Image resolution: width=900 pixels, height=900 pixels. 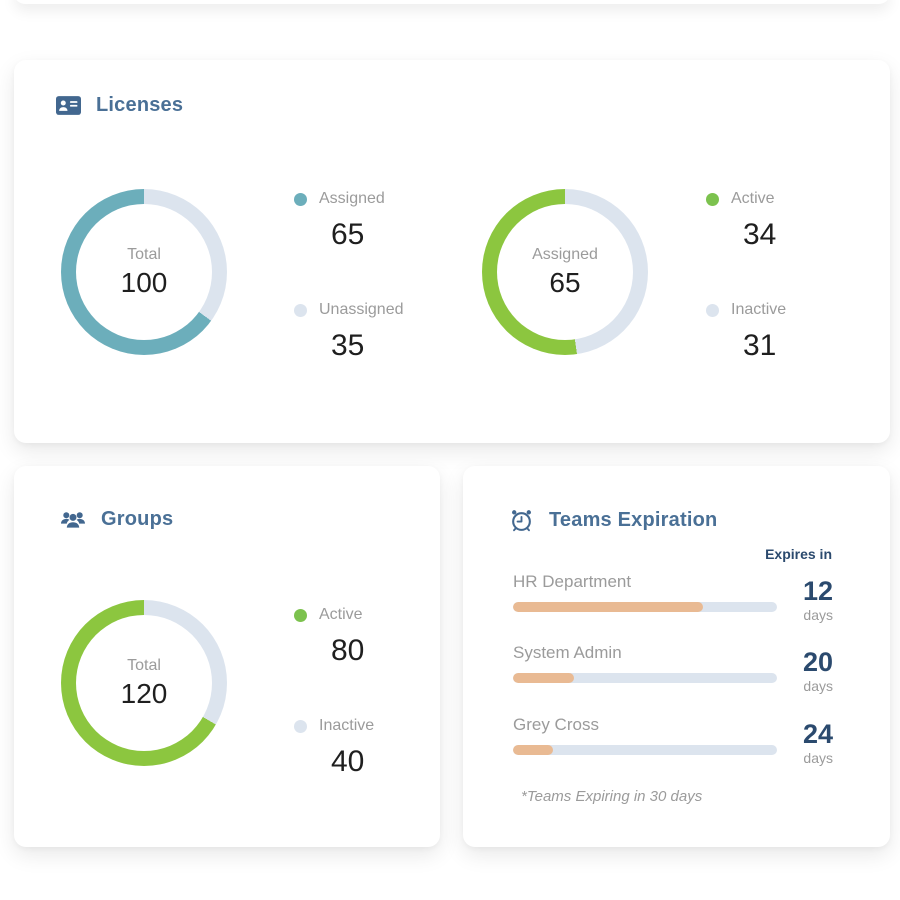 I want to click on team-row: Grey Cross 24 days, so click(x=673, y=740).